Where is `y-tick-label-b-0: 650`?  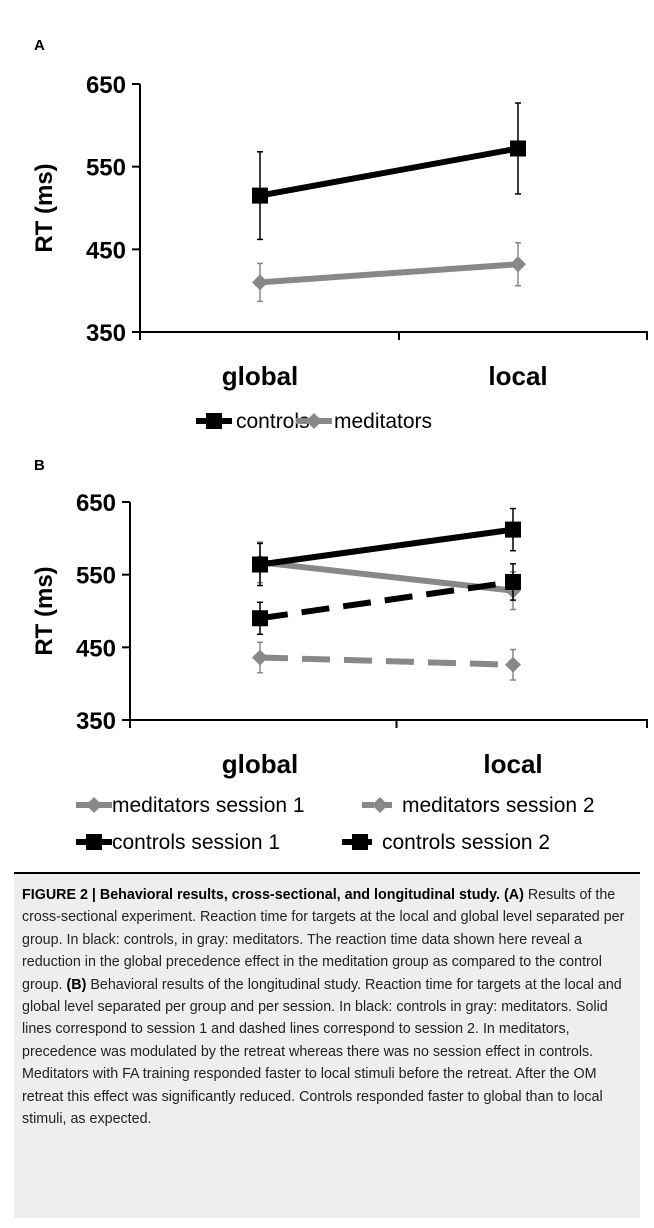 y-tick-label-b-0: 650 is located at coordinates (96, 503).